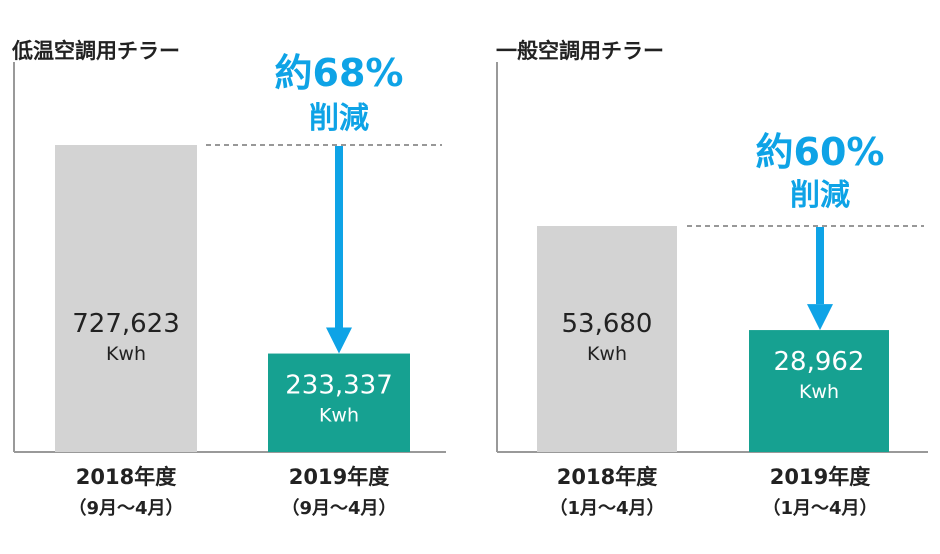 This screenshot has height=554, width=940. What do you see at coordinates (126, 324) in the screenshot?
I see `chart1-value-label-1: 727,623` at bounding box center [126, 324].